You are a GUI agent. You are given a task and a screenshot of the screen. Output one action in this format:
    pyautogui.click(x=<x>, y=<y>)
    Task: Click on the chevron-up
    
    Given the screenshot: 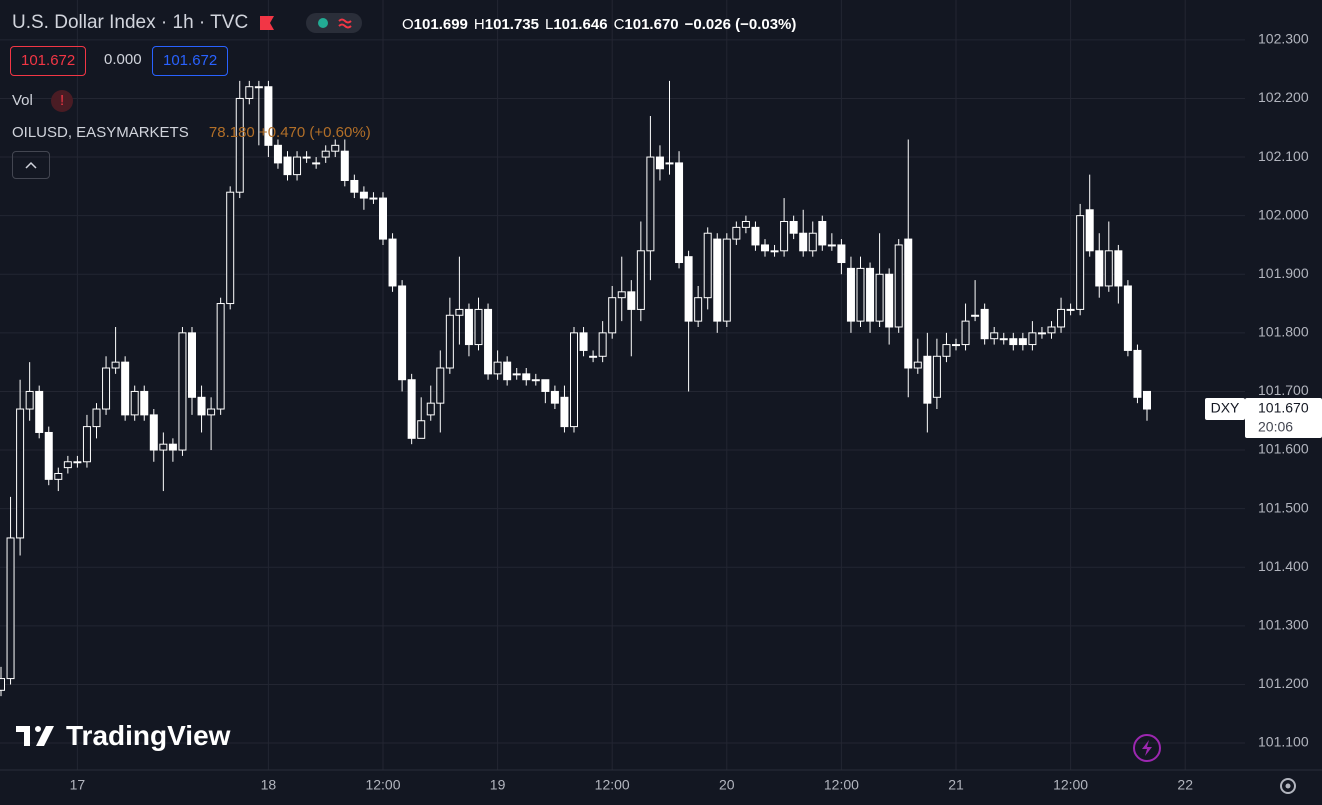 What is the action you would take?
    pyautogui.click(x=31, y=165)
    